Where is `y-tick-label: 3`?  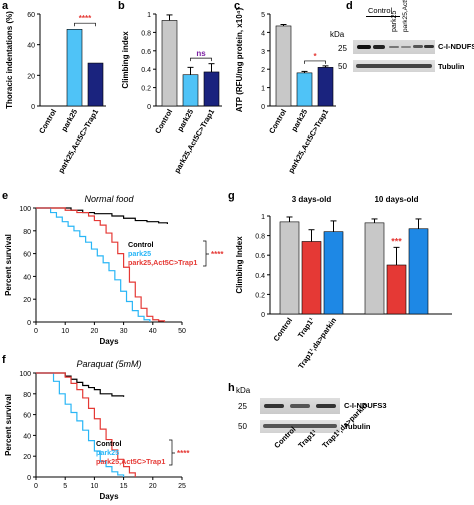
y-tick-label: 3 is located at coordinates (263, 52).